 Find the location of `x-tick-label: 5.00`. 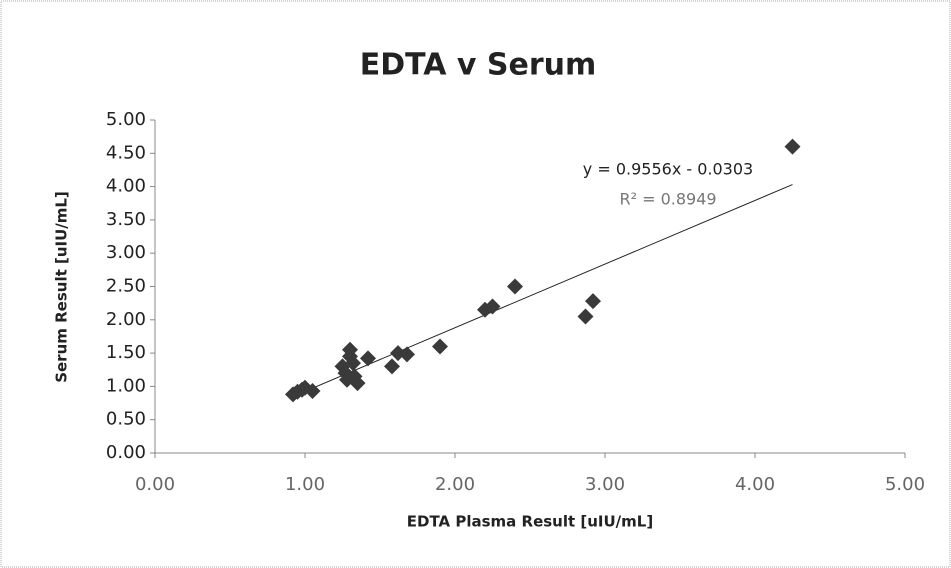

x-tick-label: 5.00 is located at coordinates (905, 484).